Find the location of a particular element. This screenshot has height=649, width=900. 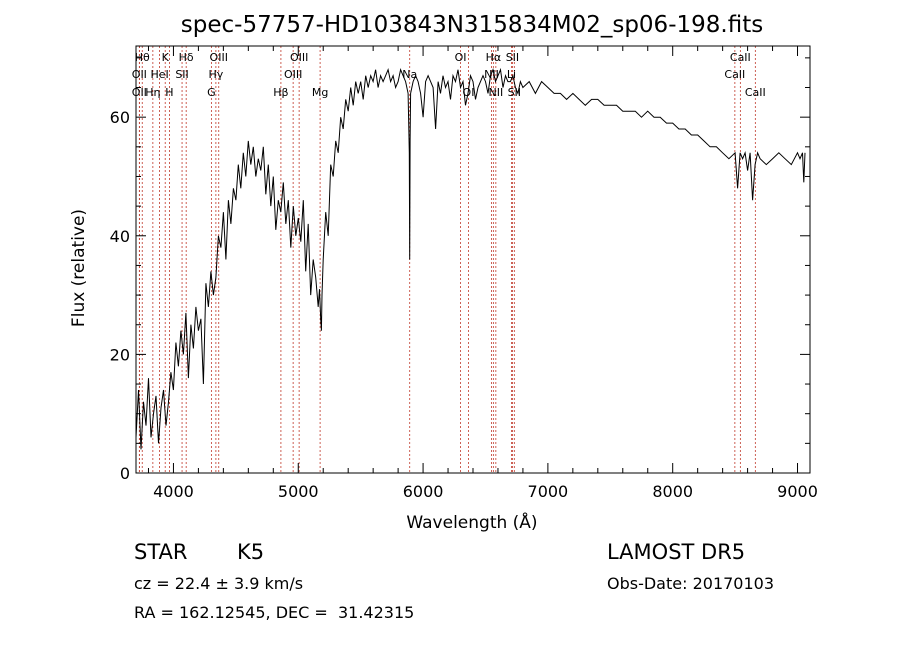

object-subclass: K5 is located at coordinates (251, 552).